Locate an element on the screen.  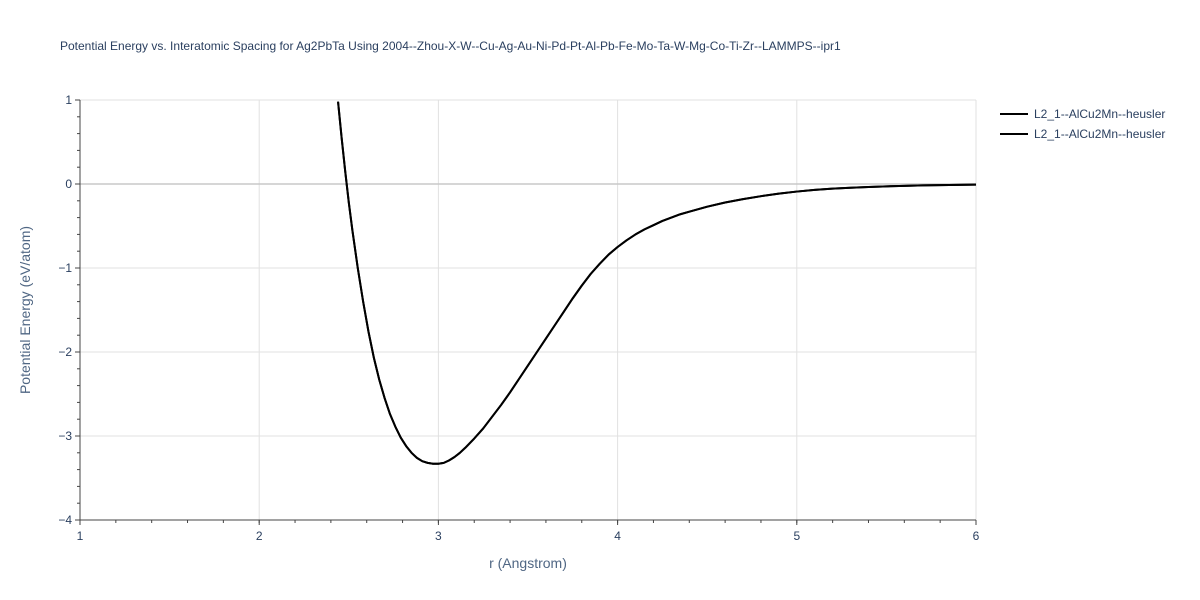
x-tick-label: 6 is located at coordinates (976, 536).